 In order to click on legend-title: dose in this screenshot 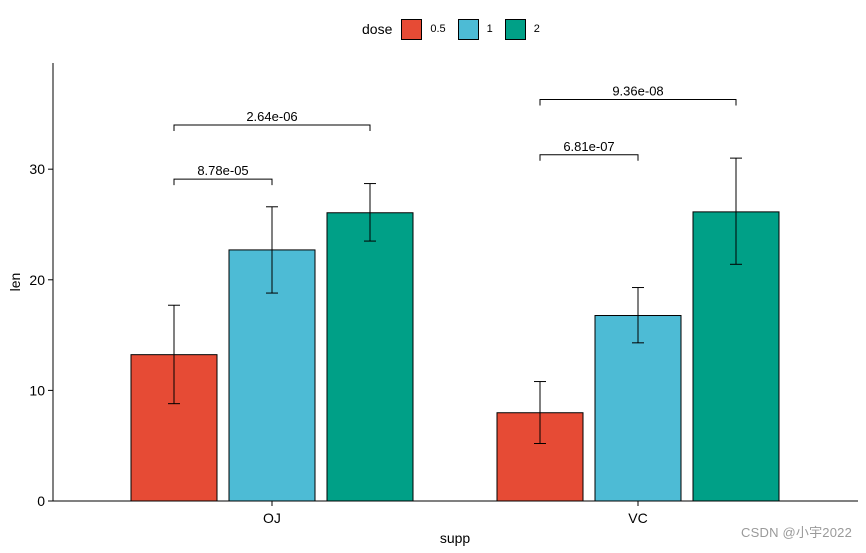, I will do `click(377, 29)`.